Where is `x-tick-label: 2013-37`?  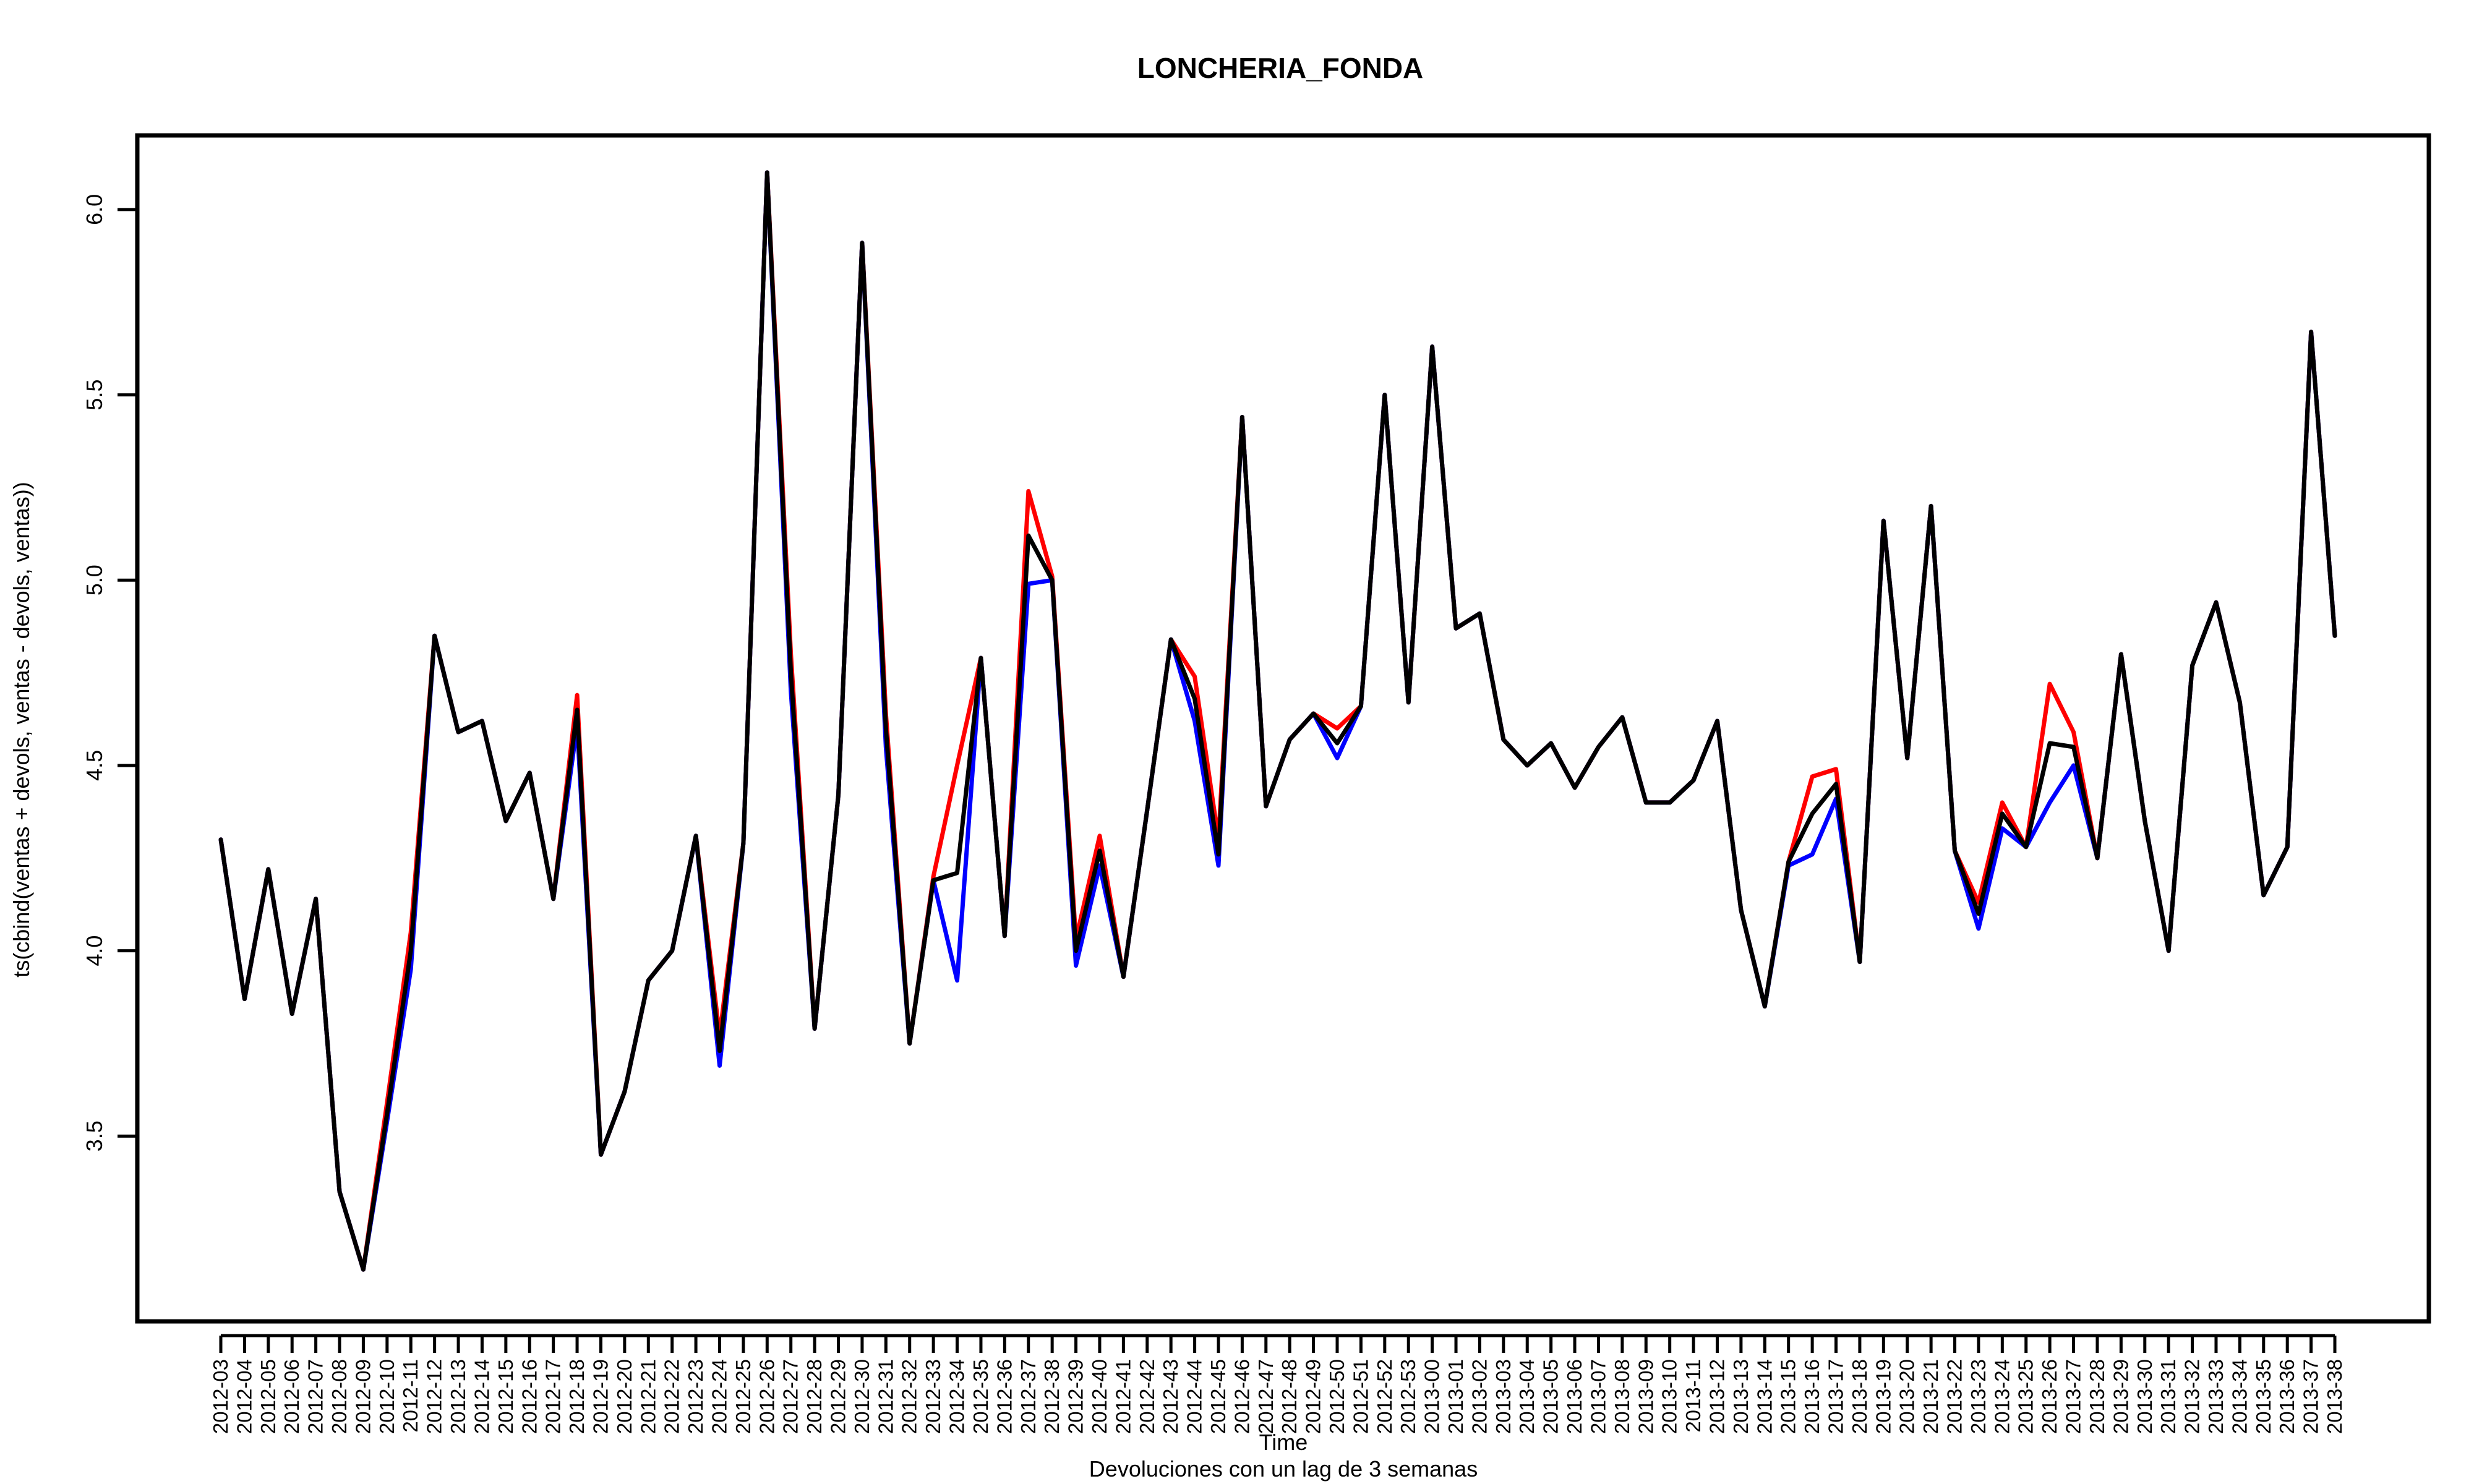 x-tick-label: 2013-37 is located at coordinates (2311, 1396).